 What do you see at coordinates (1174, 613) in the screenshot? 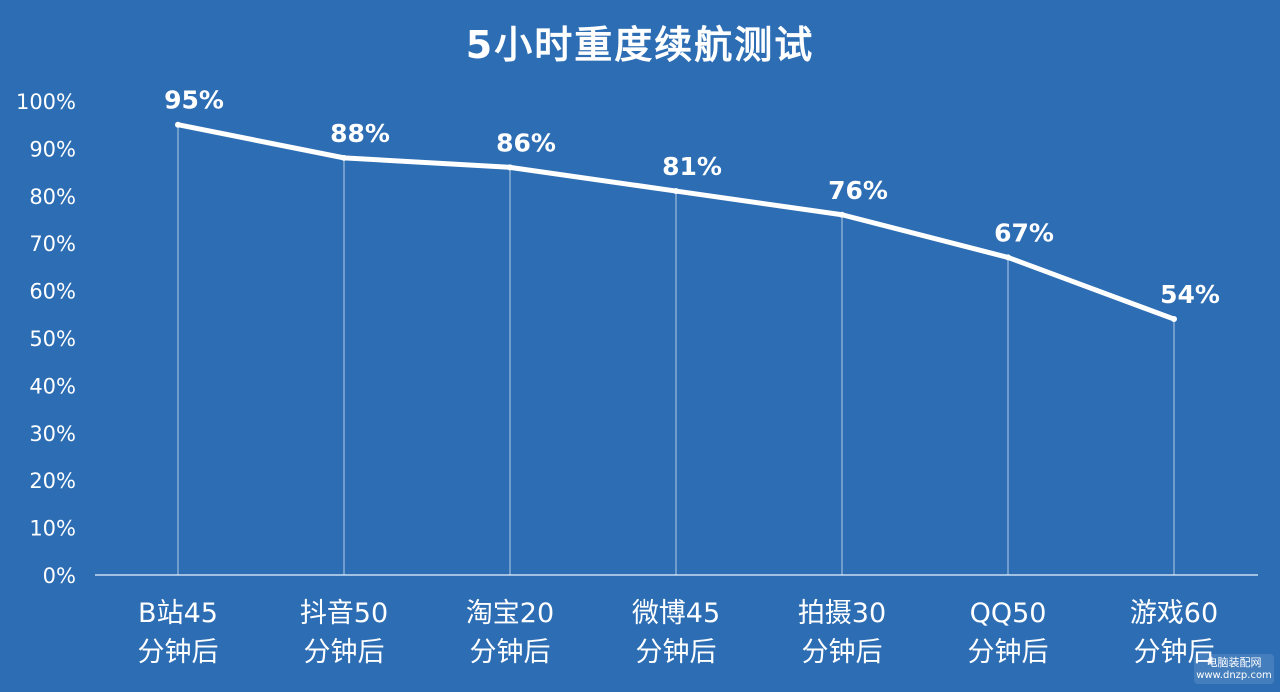
I see `x-tick-label: 游戏60` at bounding box center [1174, 613].